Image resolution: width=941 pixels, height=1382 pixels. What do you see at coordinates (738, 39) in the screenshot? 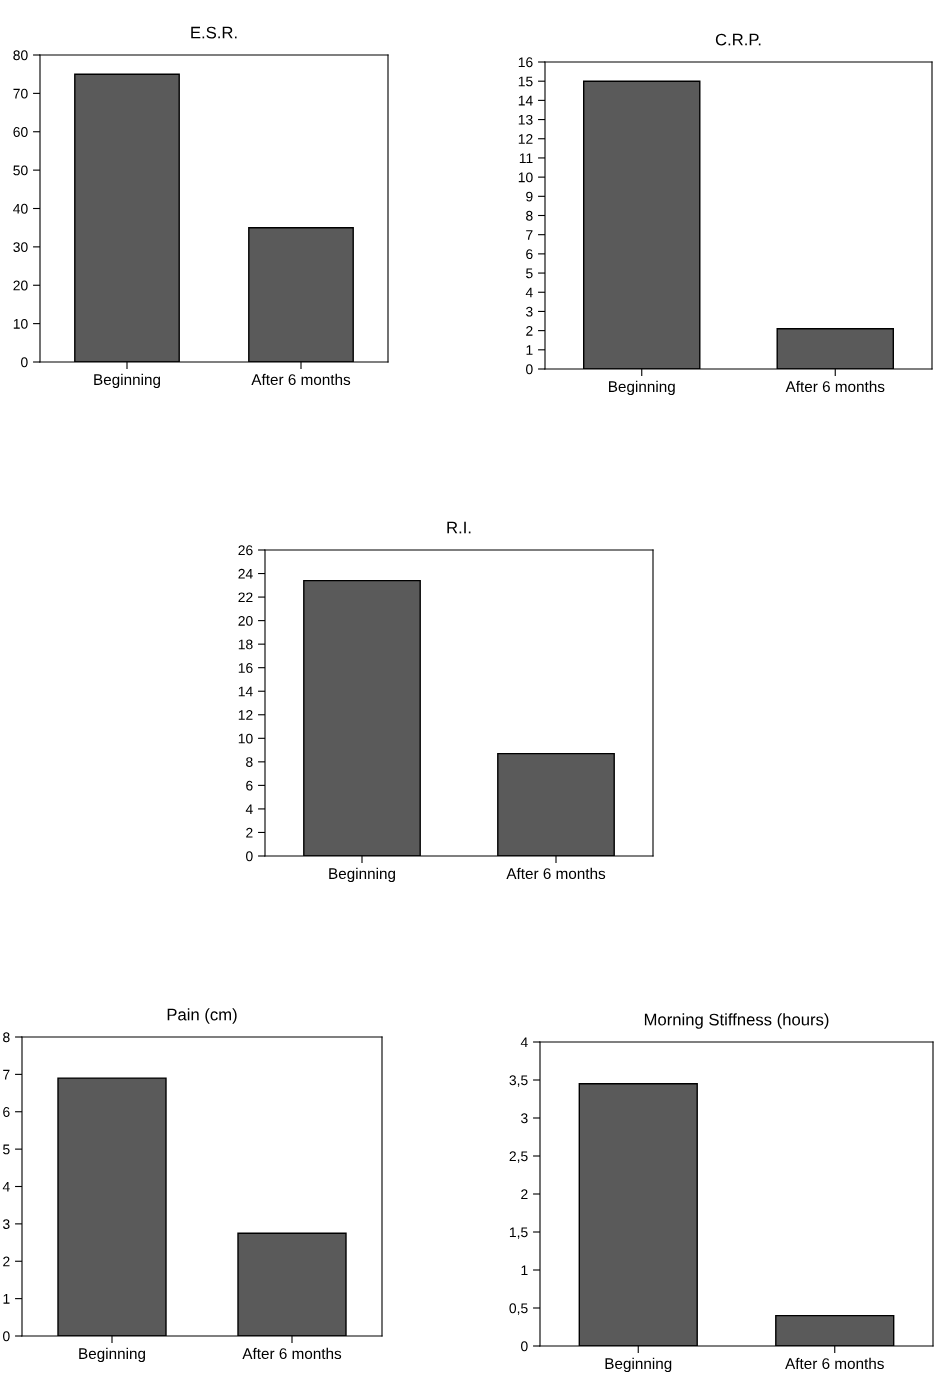
I see `chart-title: C.R.P.` at bounding box center [738, 39].